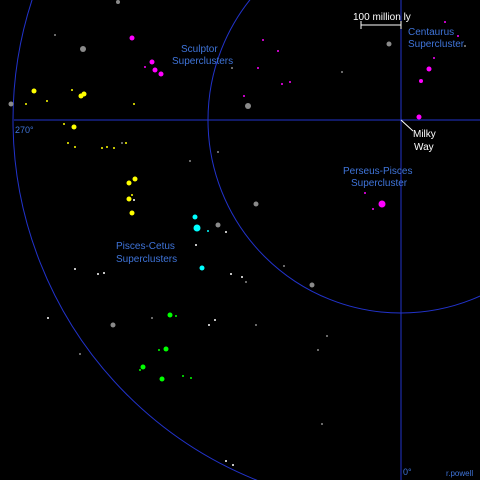  I want to click on credit-label: r.powell, so click(459, 473).